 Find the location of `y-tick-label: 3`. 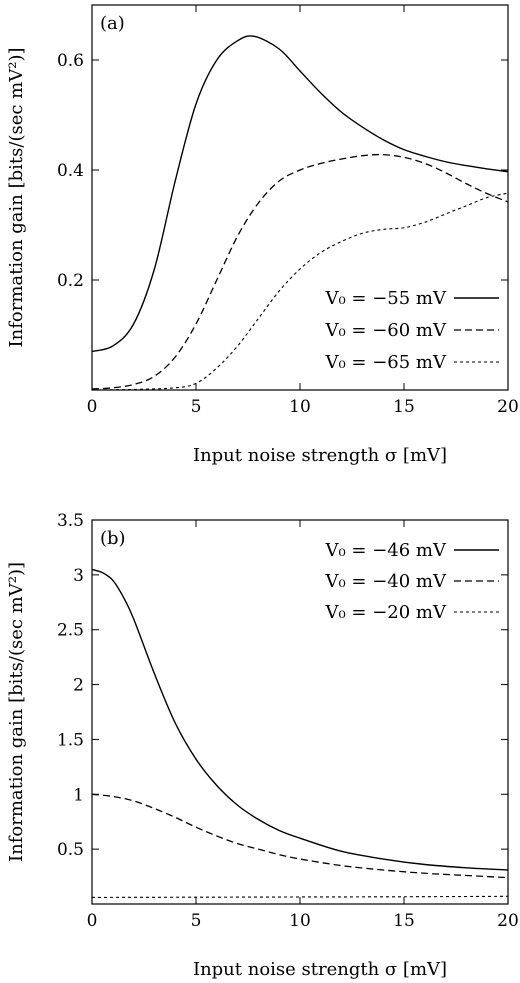

y-tick-label: 3 is located at coordinates (78, 576).